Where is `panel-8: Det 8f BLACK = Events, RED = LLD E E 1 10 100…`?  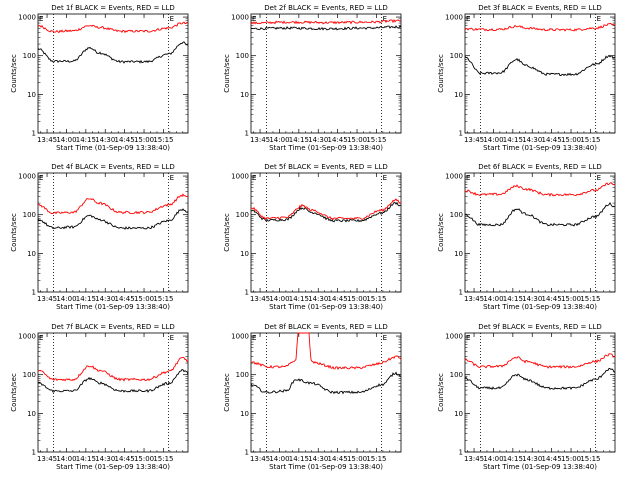 panel-8: Det 8f BLACK = Events, RED = LLD E E 1 10 100… is located at coordinates (312, 397).